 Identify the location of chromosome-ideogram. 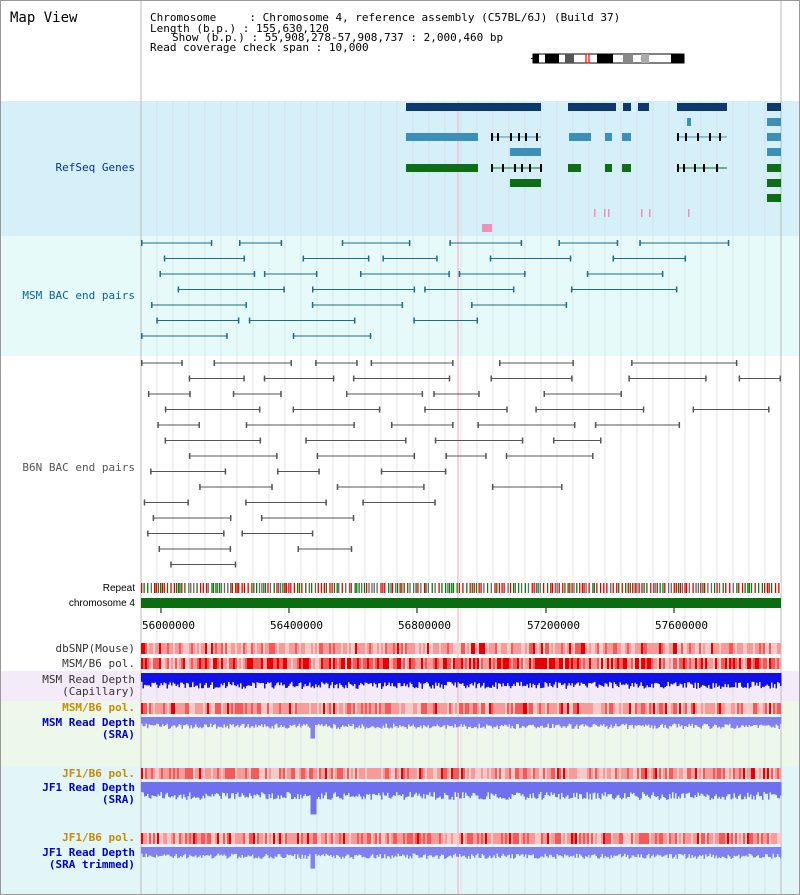
(608, 58).